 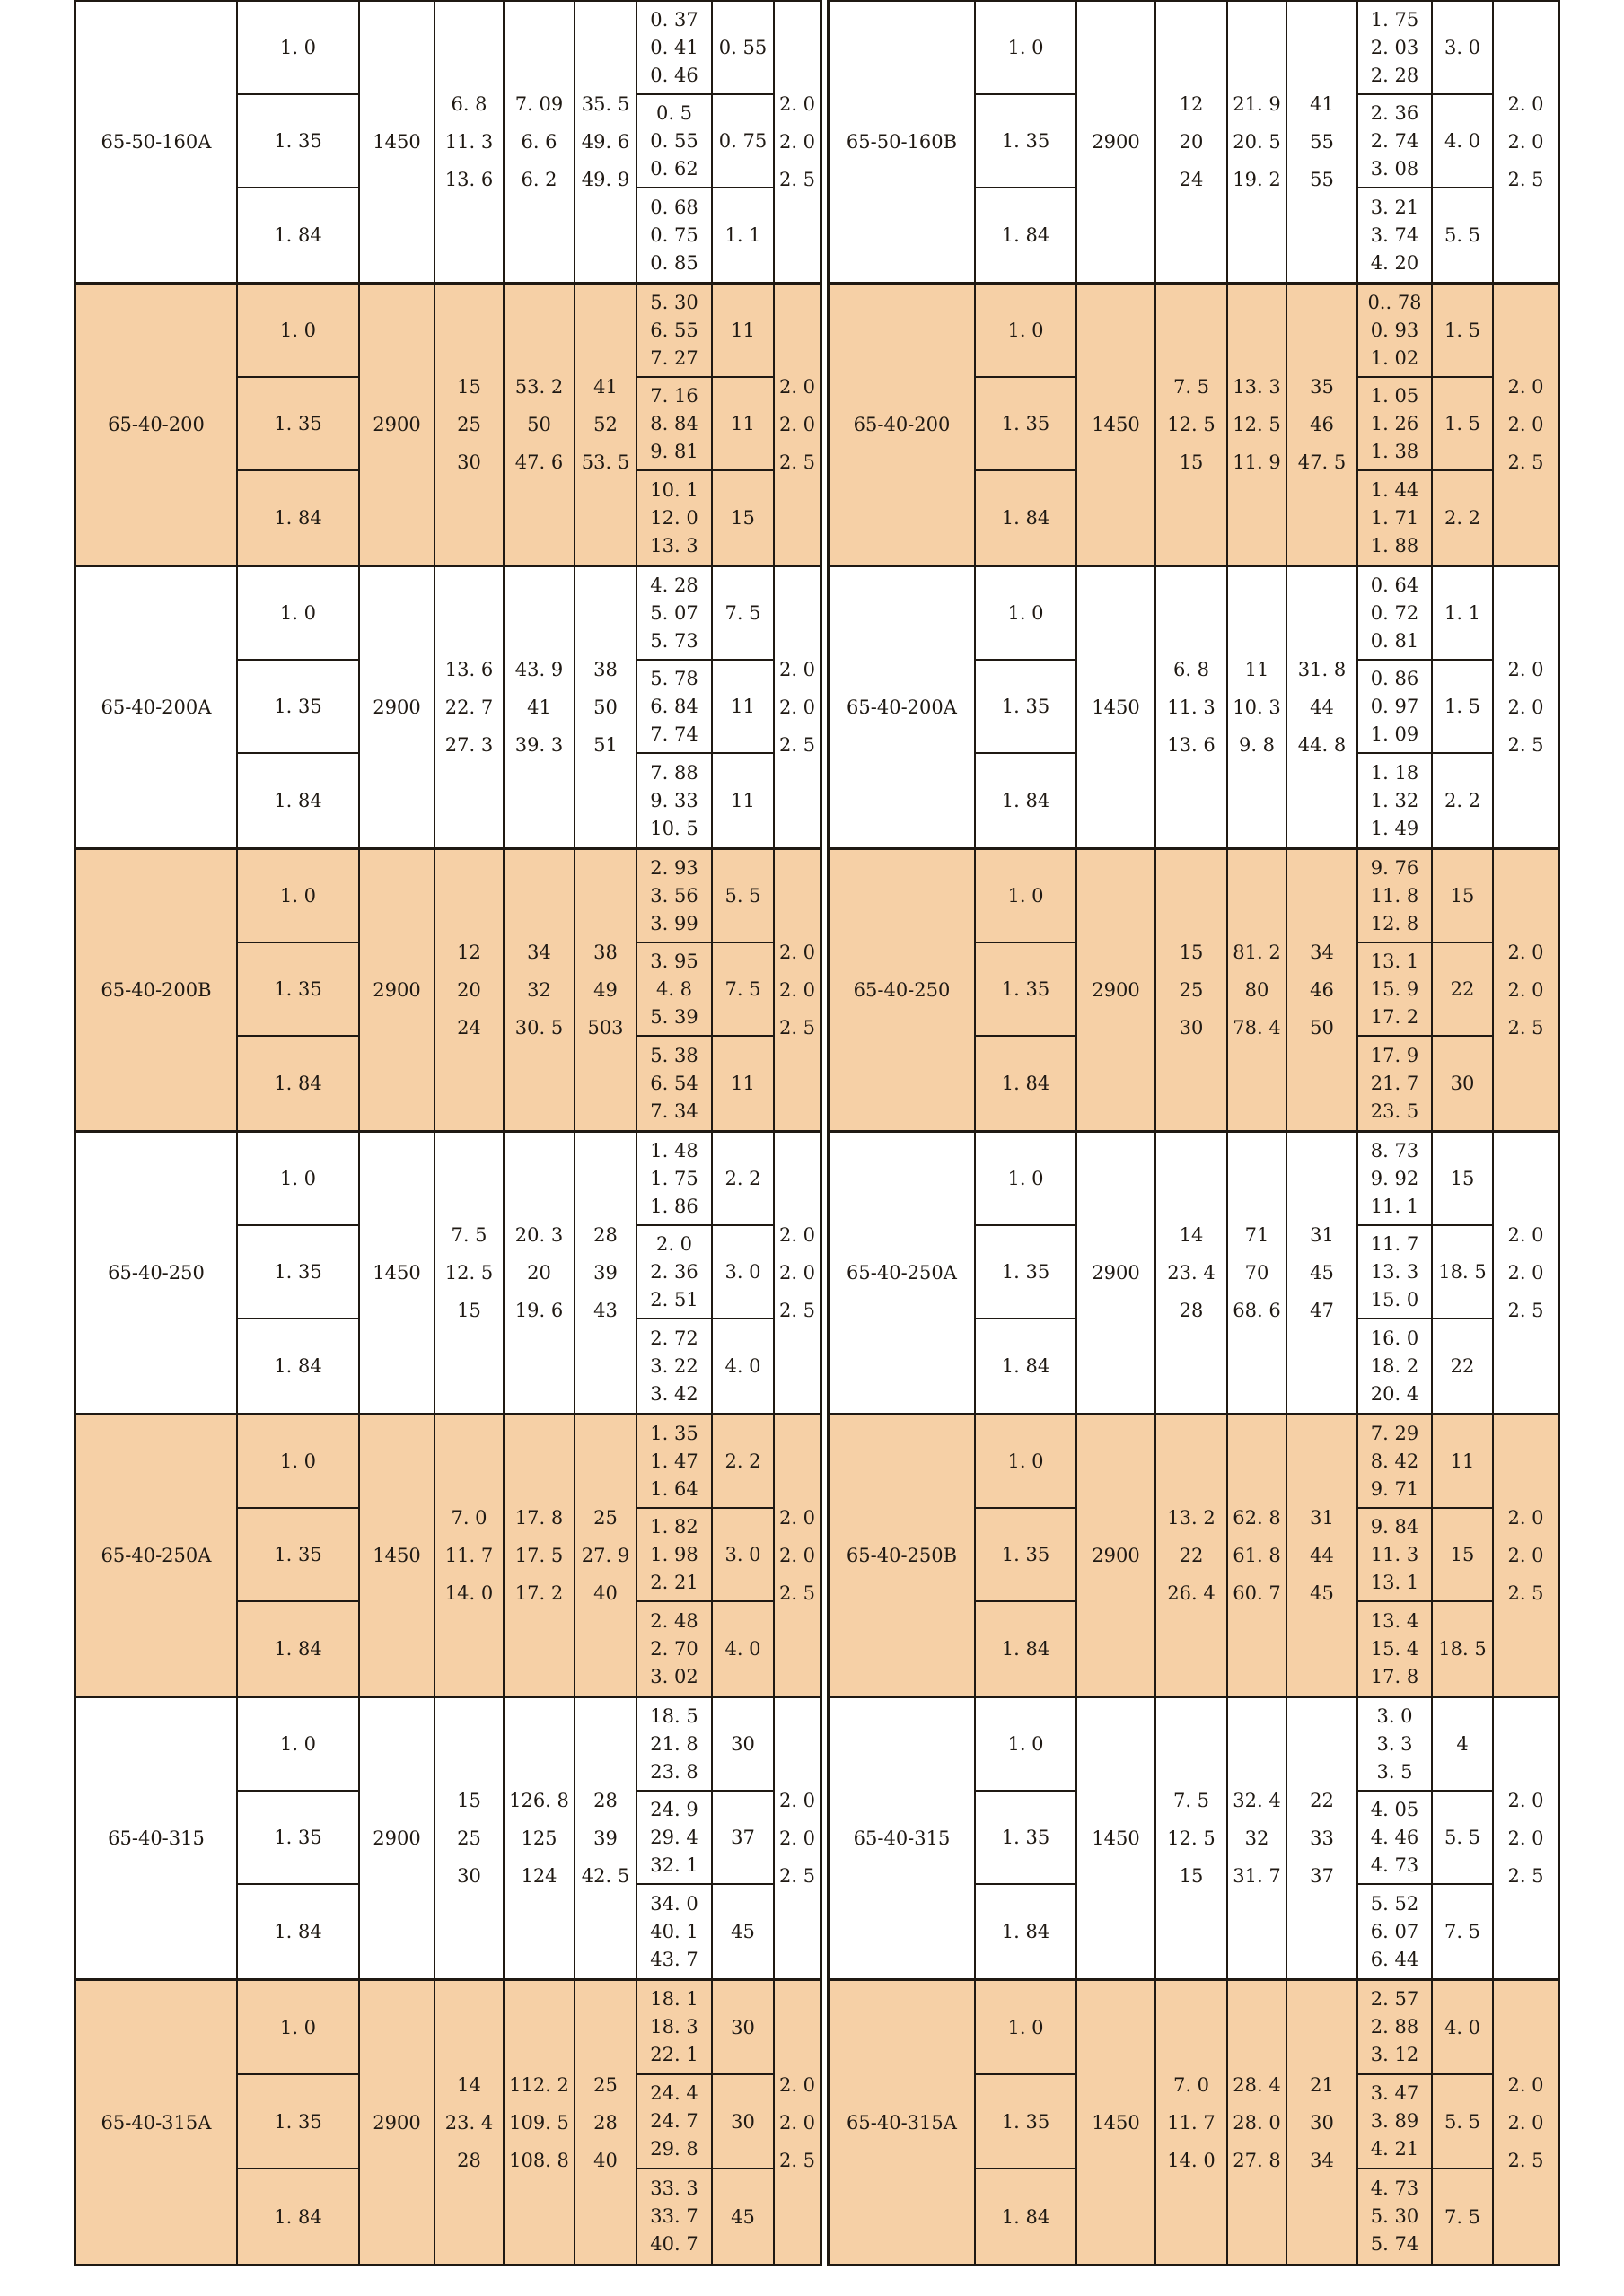 I want to click on value-line: 34. 0, so click(x=674, y=1903).